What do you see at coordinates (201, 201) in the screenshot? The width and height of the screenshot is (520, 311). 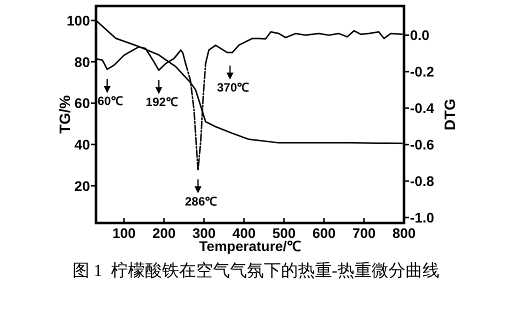 I see `annotation: 286℃` at bounding box center [201, 201].